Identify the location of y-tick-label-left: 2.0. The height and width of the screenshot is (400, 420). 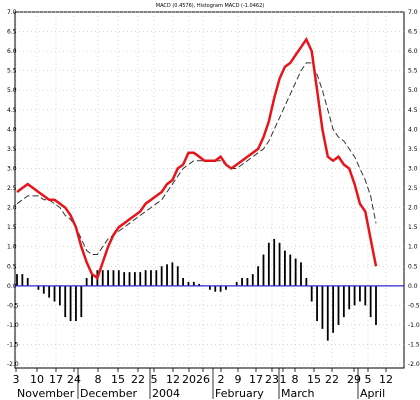
(12, 208).